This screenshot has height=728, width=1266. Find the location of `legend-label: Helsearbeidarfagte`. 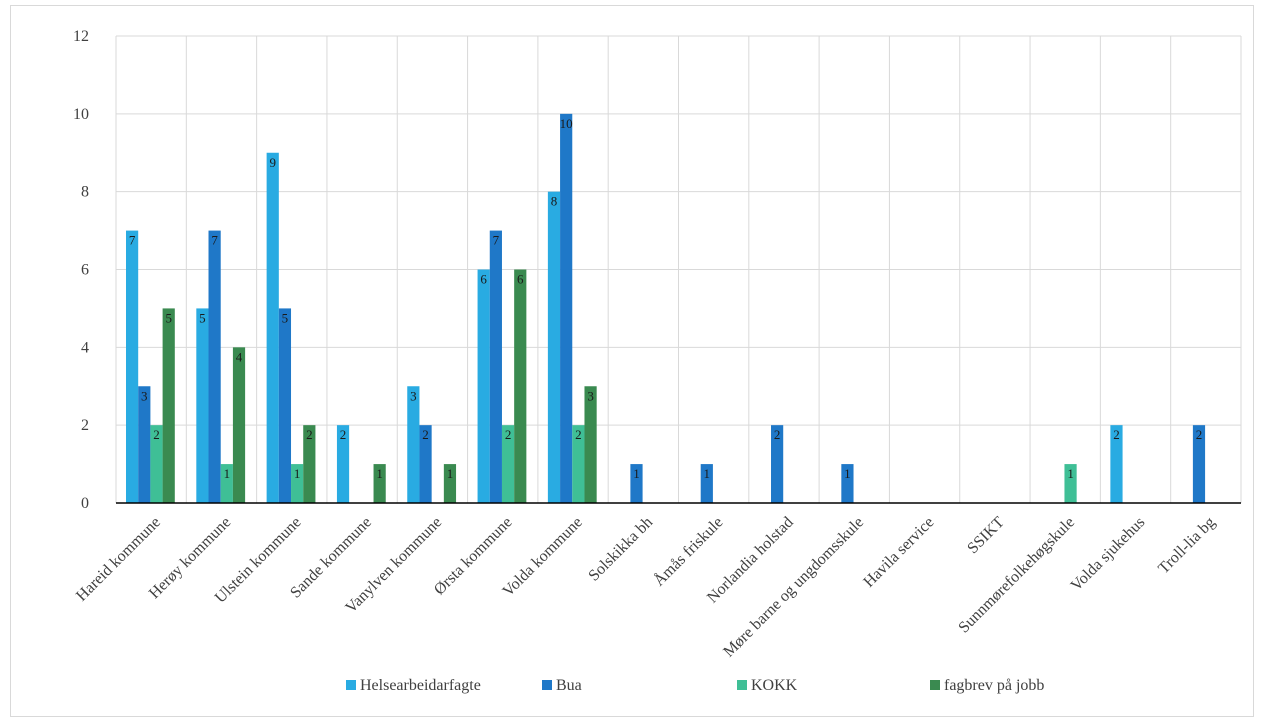

legend-label: Helsearbeidarfagte is located at coordinates (420, 685).